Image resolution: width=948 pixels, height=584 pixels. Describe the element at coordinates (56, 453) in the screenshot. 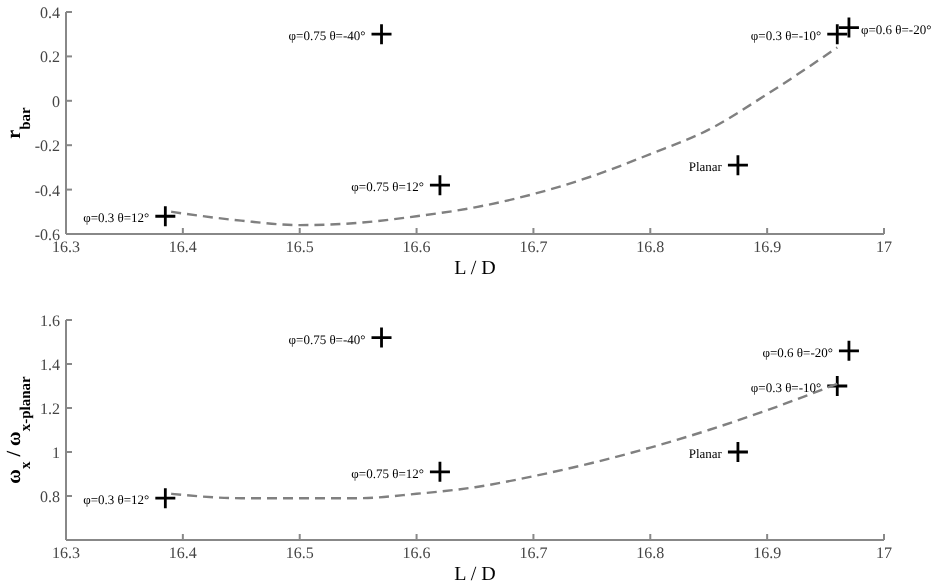

I see `y-tick-label: 1` at that location.